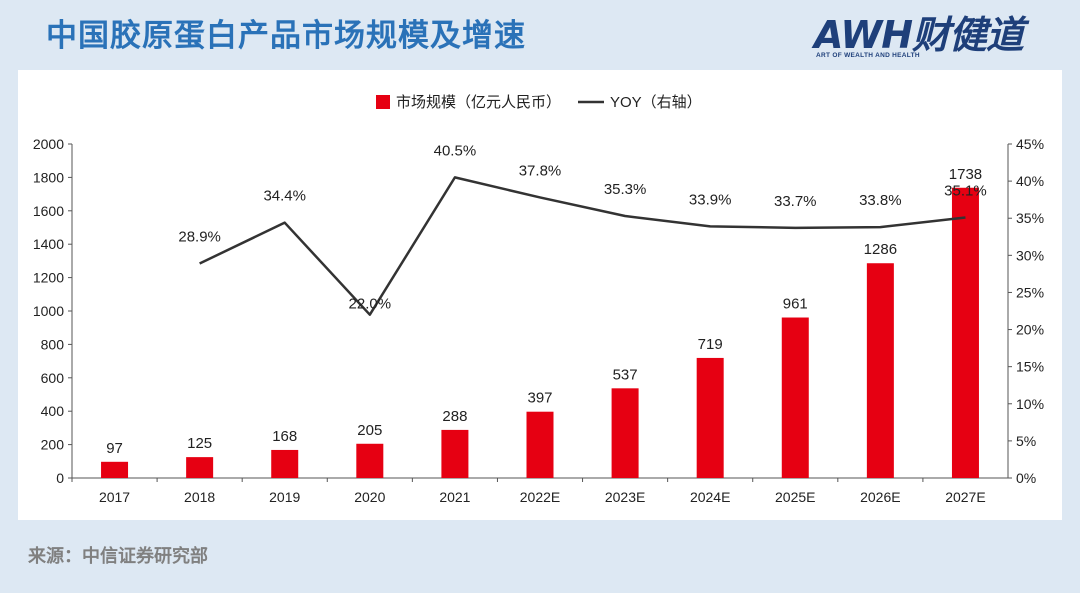 This screenshot has width=1080, height=593. What do you see at coordinates (53, 344) in the screenshot?
I see `y-left-tick-label: 800` at bounding box center [53, 344].